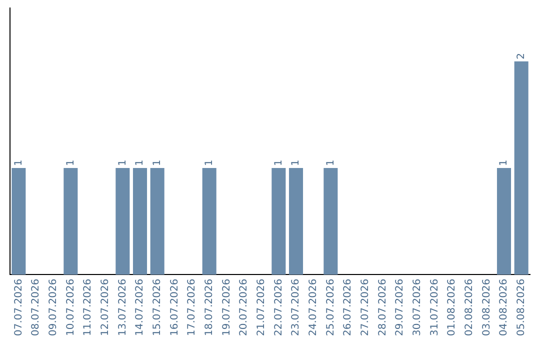 The width and height of the screenshot is (540, 340). Describe the element at coordinates (105, 307) in the screenshot. I see `x-tick-label: 12.07.2026` at that location.